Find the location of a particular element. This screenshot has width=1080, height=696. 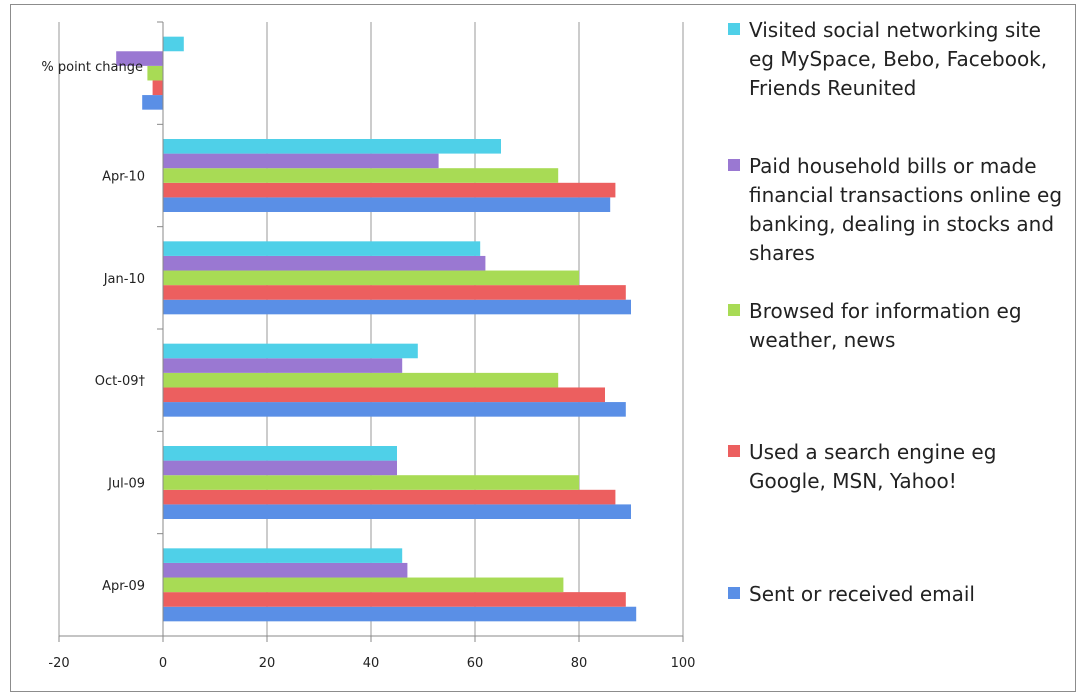

legend-label: Sent or received email is located at coordinates (862, 594).